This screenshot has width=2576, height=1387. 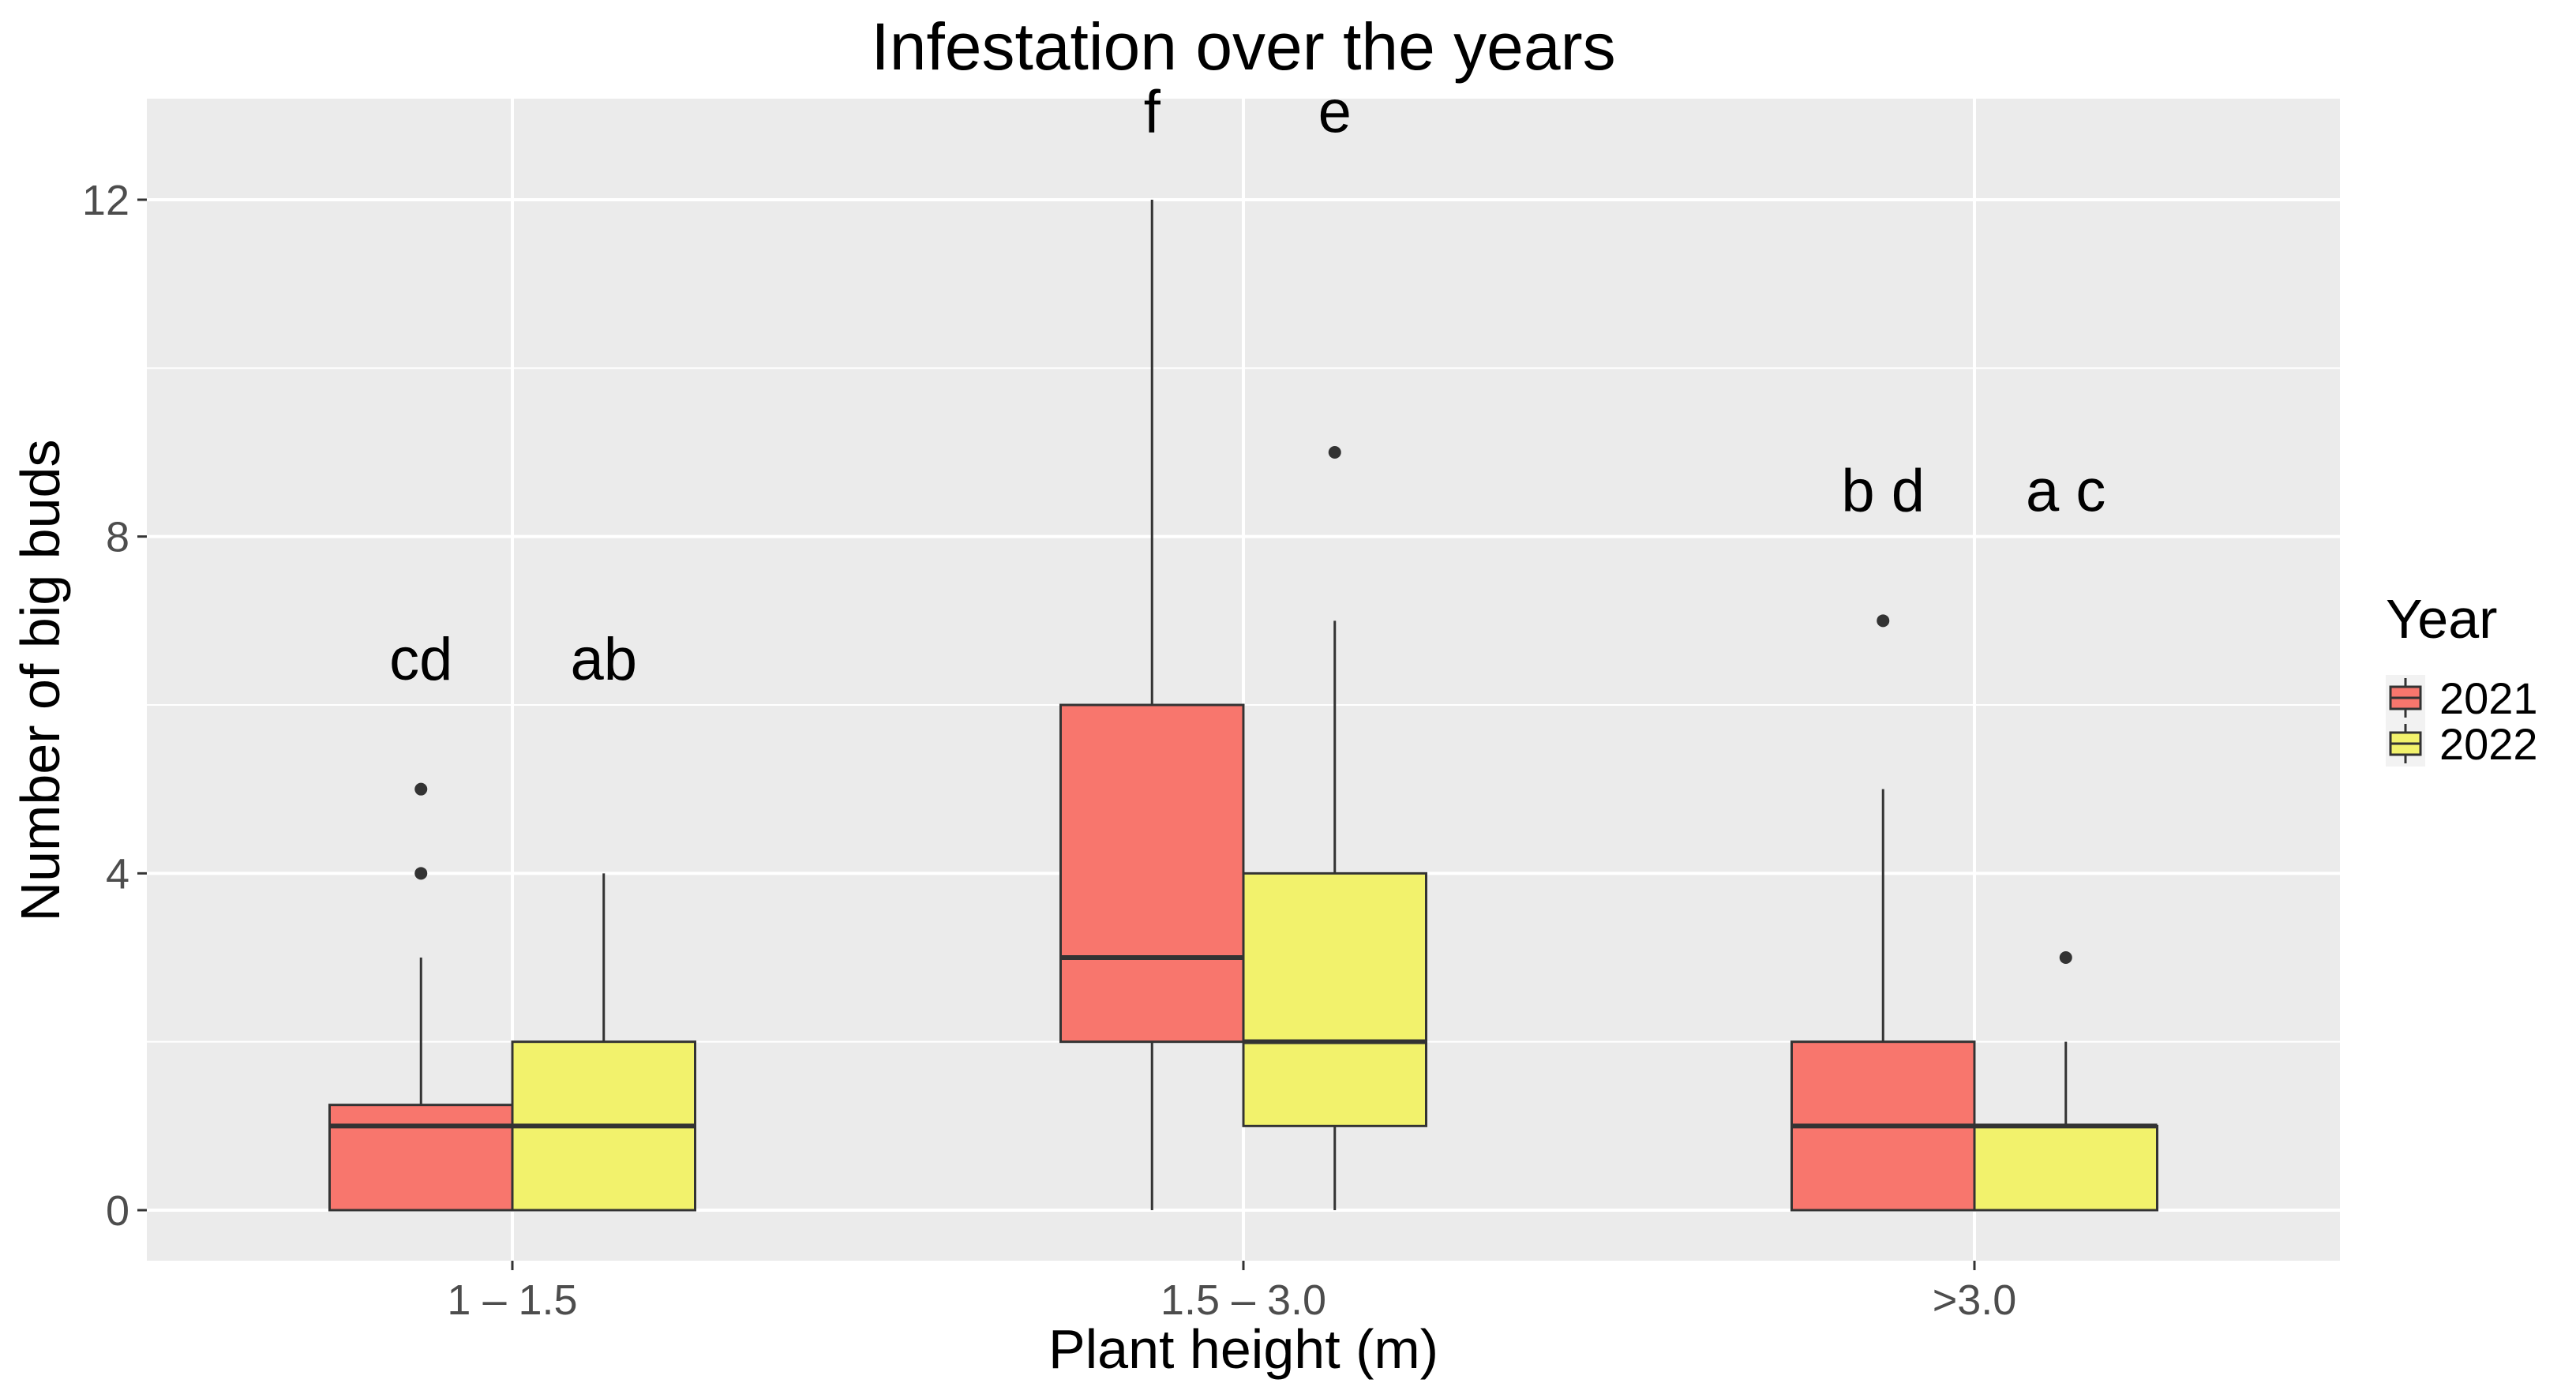 I want to click on x-axis-title: Plant height (m), so click(x=1243, y=1349).